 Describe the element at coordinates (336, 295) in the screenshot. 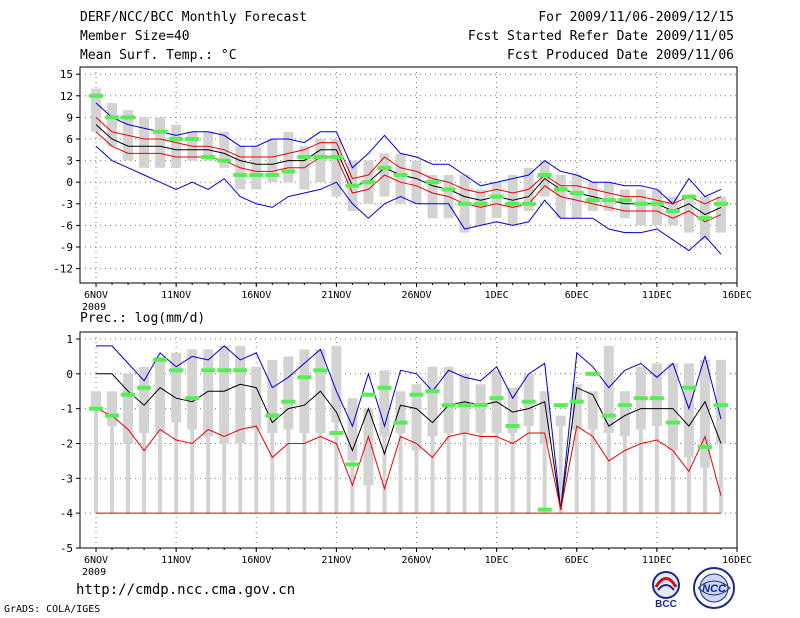

I see `temp-xtick-label: 21NOV` at that location.